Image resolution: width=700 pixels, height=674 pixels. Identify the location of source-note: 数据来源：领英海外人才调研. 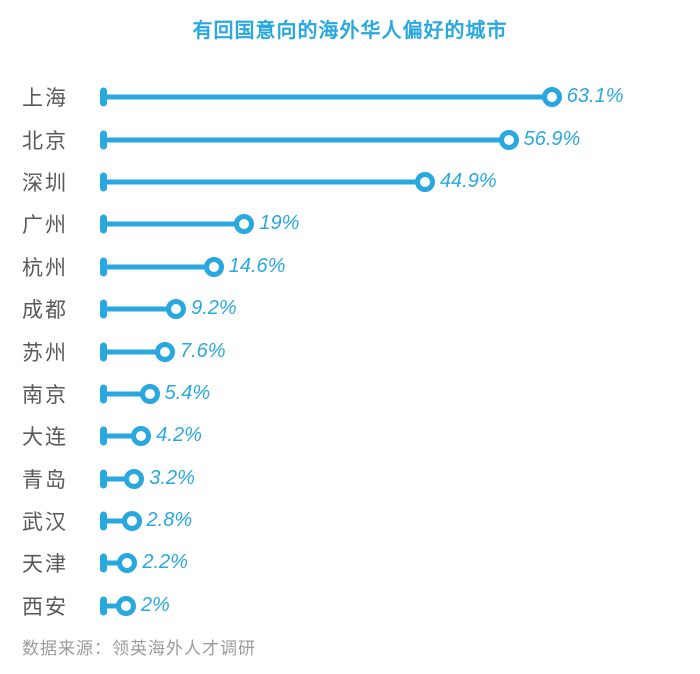
(139, 649).